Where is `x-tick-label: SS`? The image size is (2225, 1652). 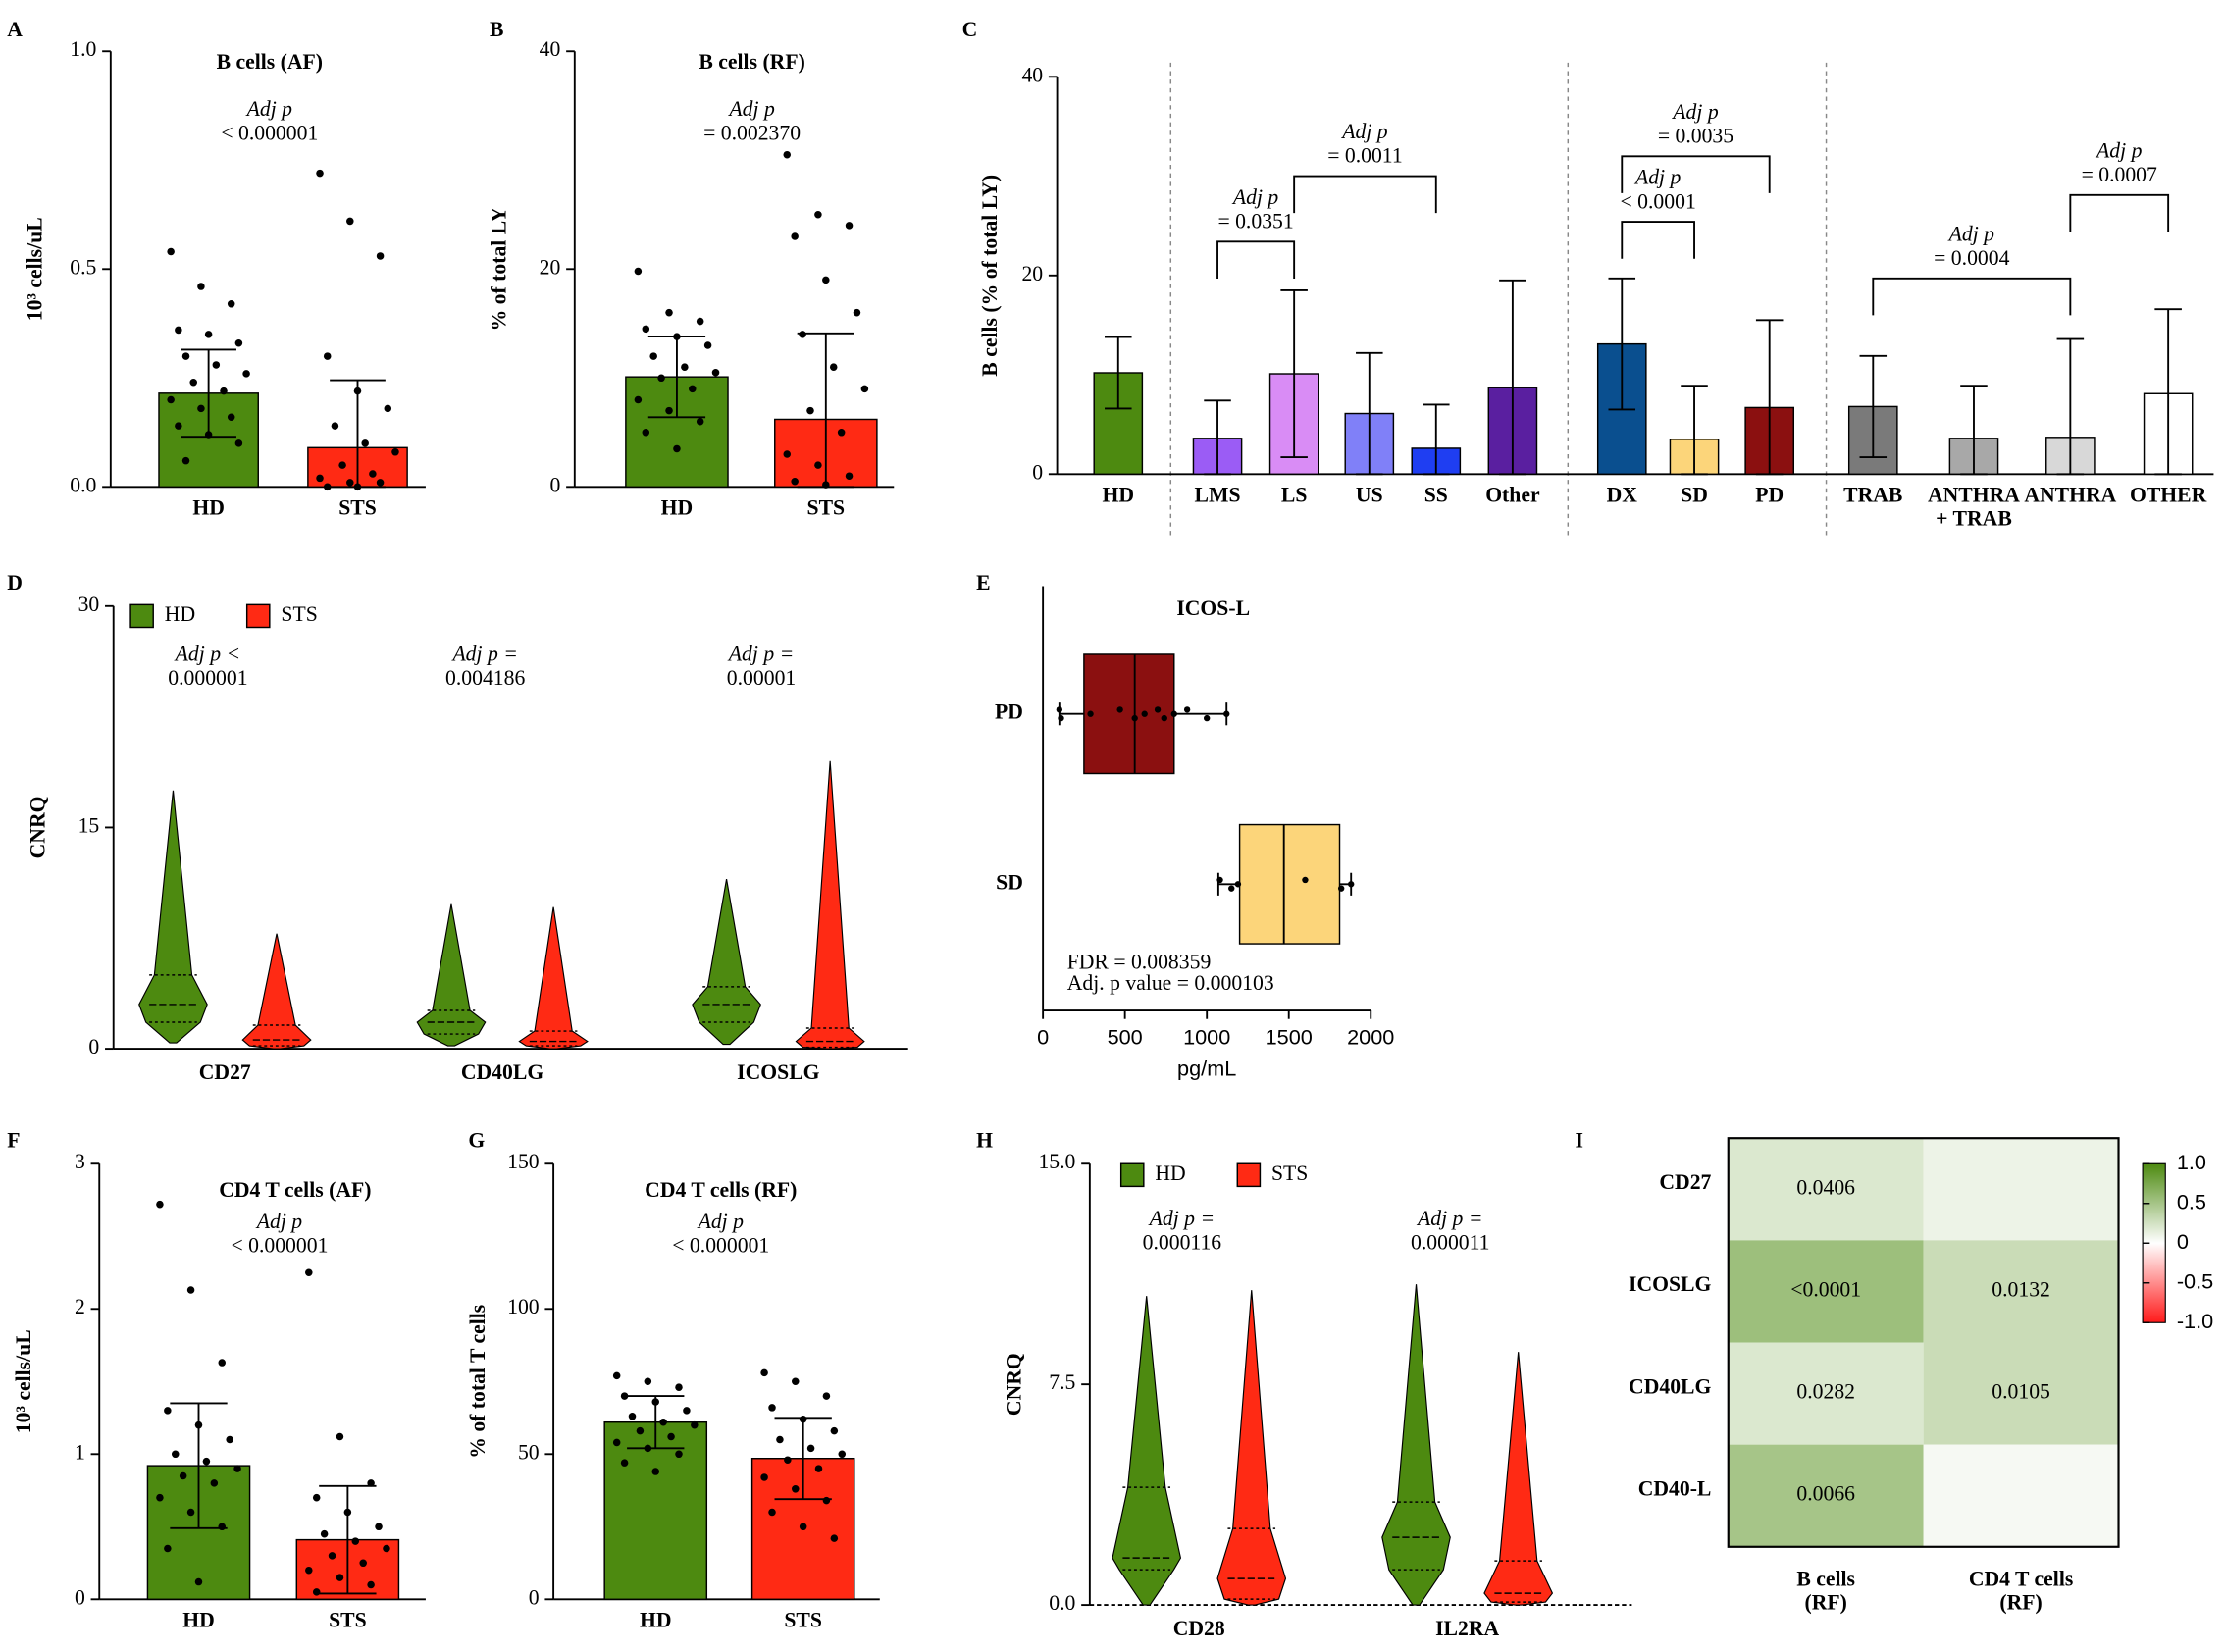 x-tick-label: SS is located at coordinates (1436, 494).